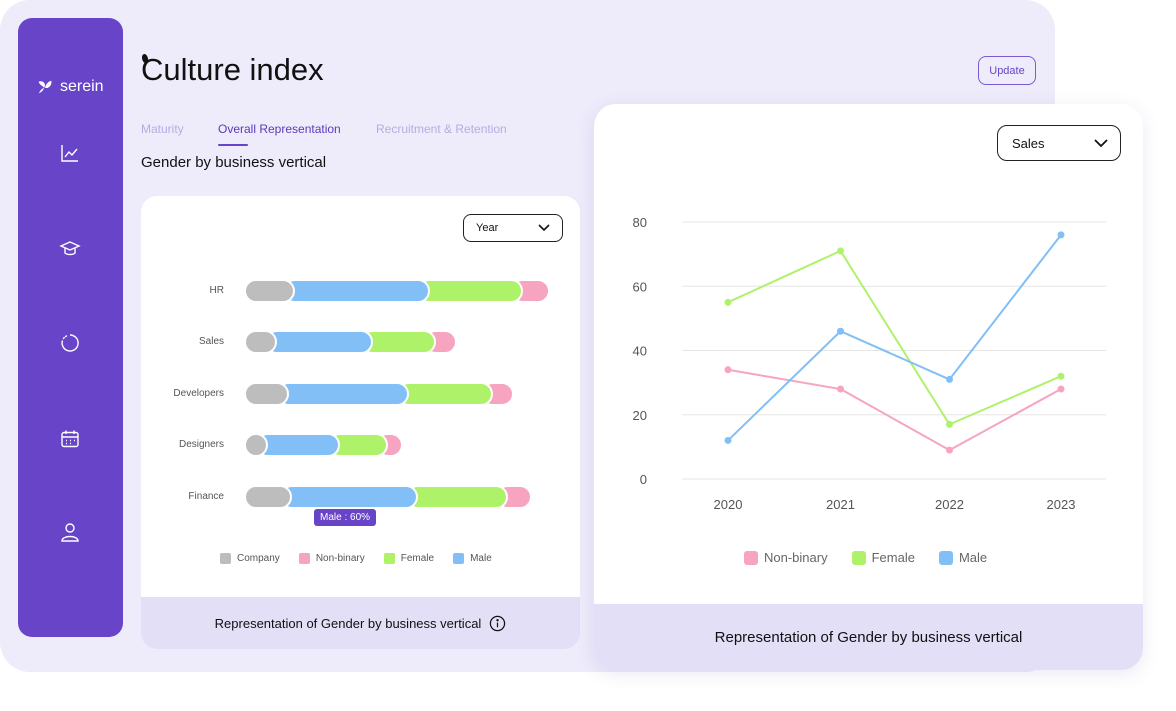  Describe the element at coordinates (640, 415) in the screenshot. I see `y-tick-label: 20` at that location.